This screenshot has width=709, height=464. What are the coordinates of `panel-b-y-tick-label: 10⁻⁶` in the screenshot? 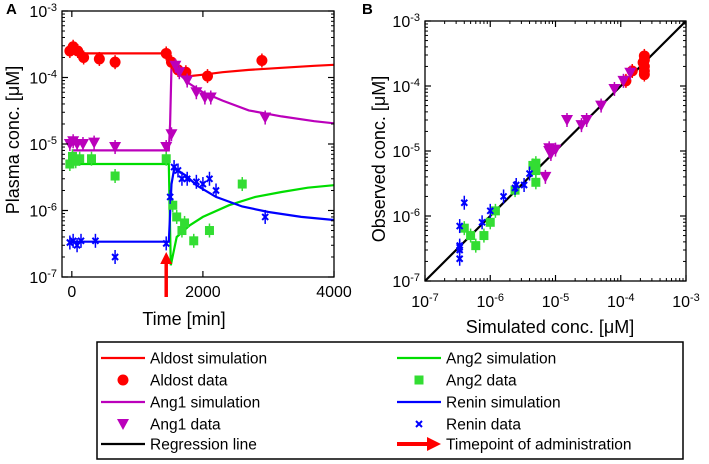 It's located at (406, 216).